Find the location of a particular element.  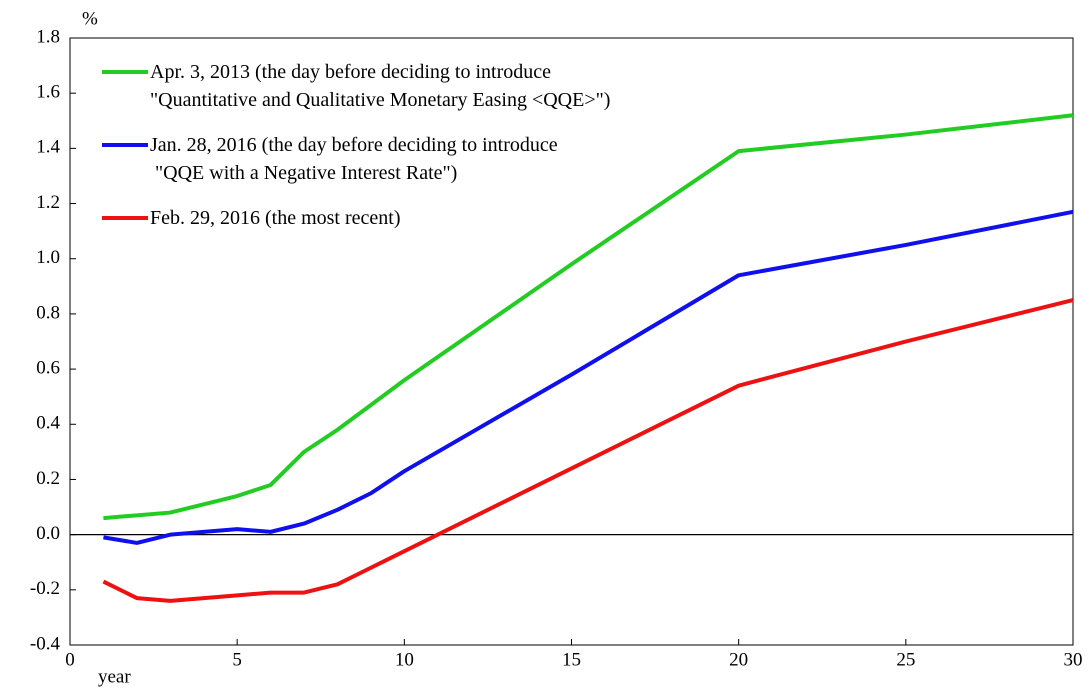

x-tick-label: 20 is located at coordinates (738, 659).